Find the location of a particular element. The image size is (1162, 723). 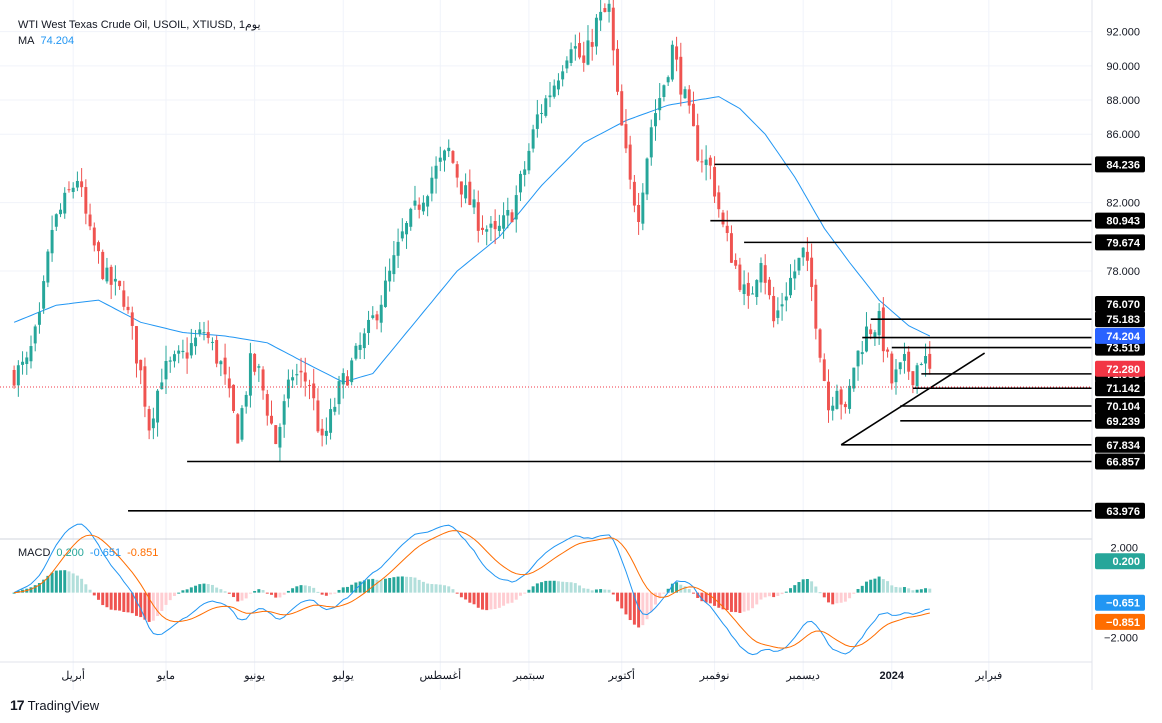

macd-line is located at coordinates (471, 589).